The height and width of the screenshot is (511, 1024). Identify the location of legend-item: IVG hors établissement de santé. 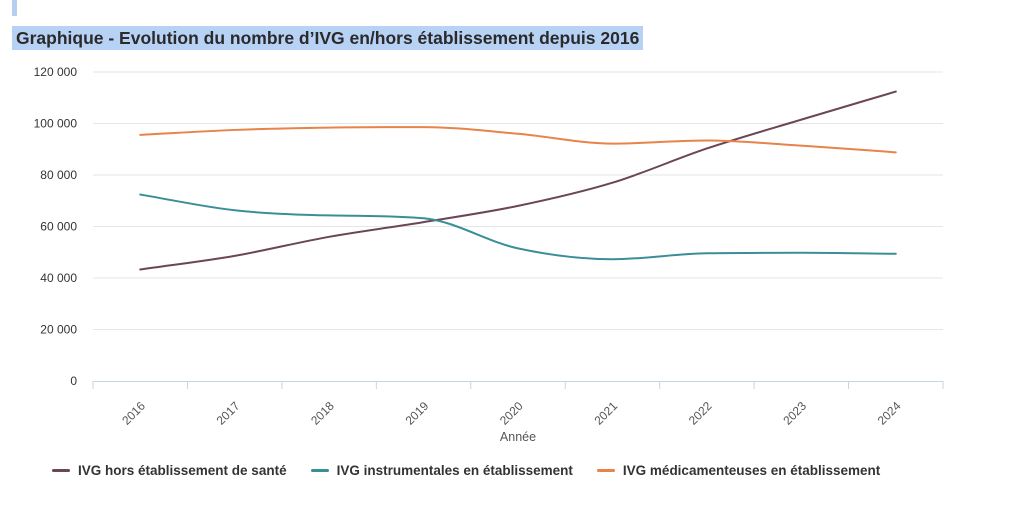
(169, 470).